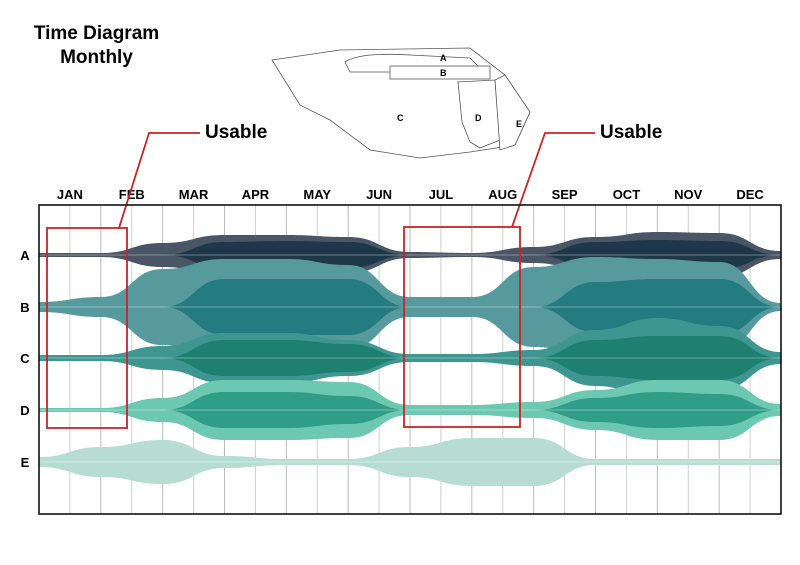 The image size is (800, 565). Describe the element at coordinates (519, 124) in the screenshot. I see `map-label-e: E` at that location.